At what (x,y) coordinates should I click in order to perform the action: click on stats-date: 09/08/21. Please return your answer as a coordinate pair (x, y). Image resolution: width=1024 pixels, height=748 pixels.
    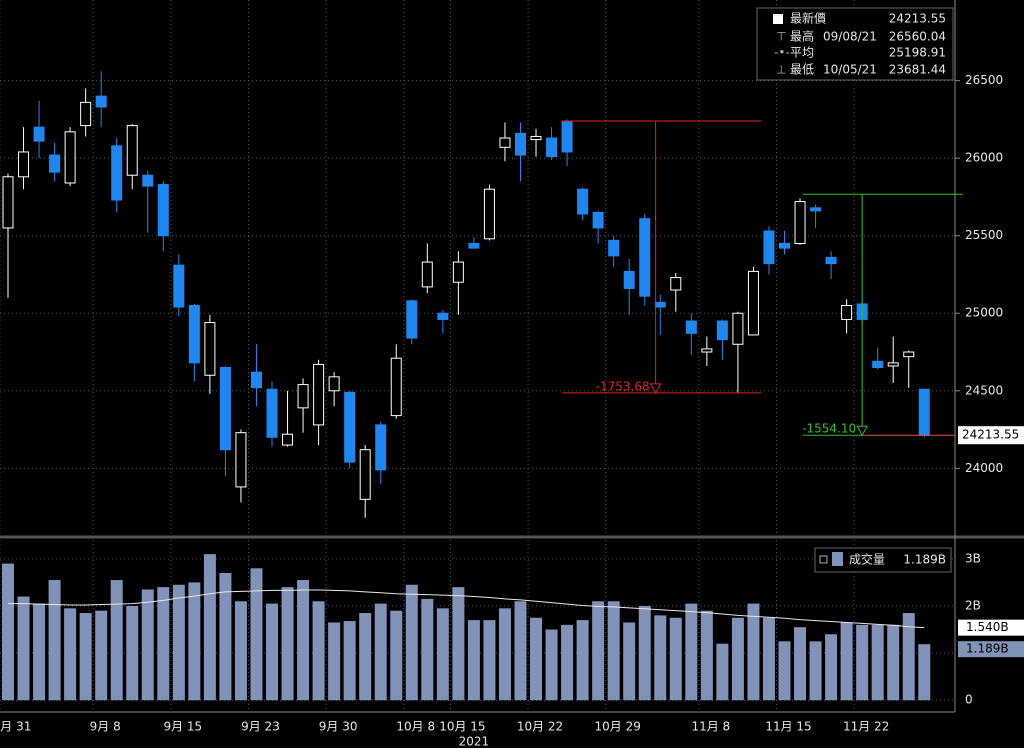
    Looking at the image, I should click on (850, 37).